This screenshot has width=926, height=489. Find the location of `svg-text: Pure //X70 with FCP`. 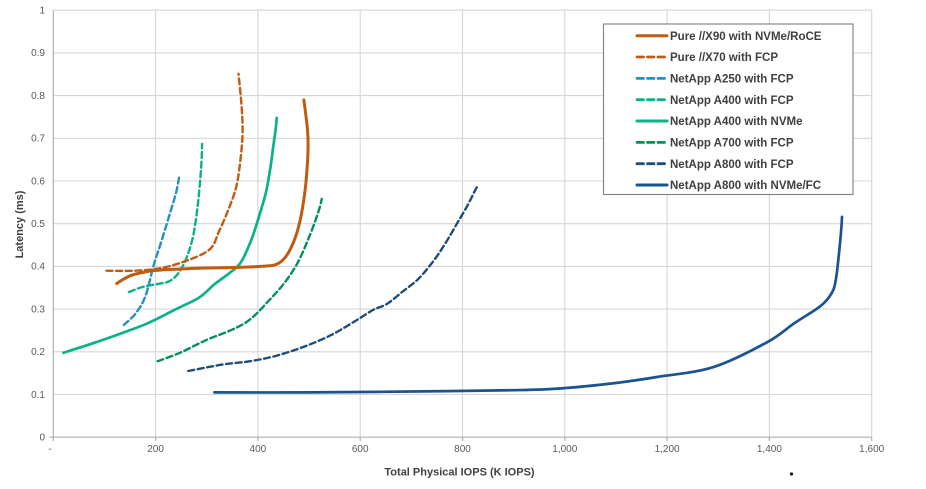

svg-text: Pure //X70 with FCP is located at coordinates (724, 58).